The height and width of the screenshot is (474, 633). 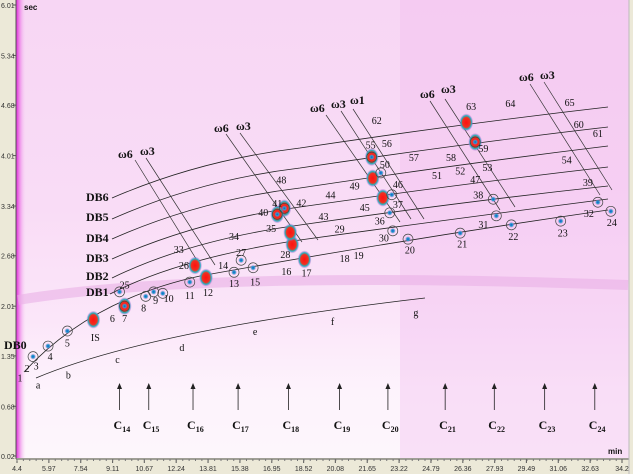 What do you see at coordinates (255, 332) in the screenshot?
I see `alkane-series-label: e` at bounding box center [255, 332].